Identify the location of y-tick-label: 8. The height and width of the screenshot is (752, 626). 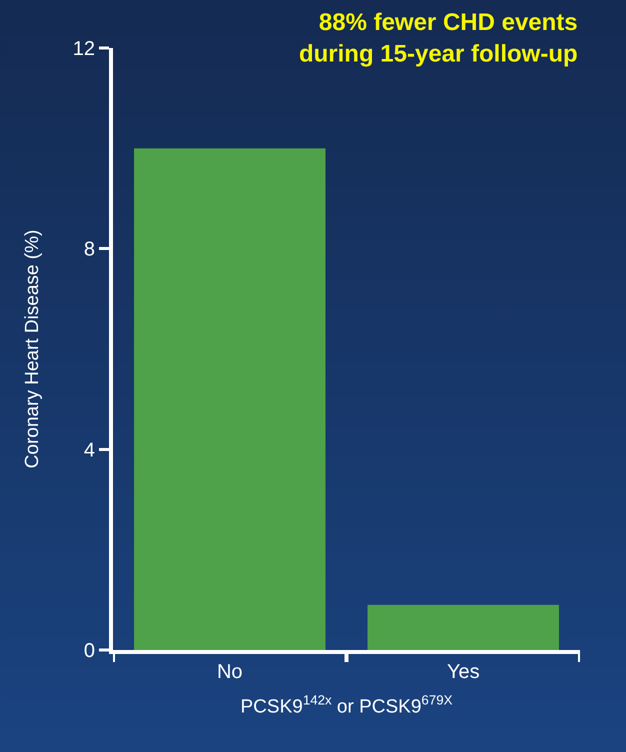
(89, 249).